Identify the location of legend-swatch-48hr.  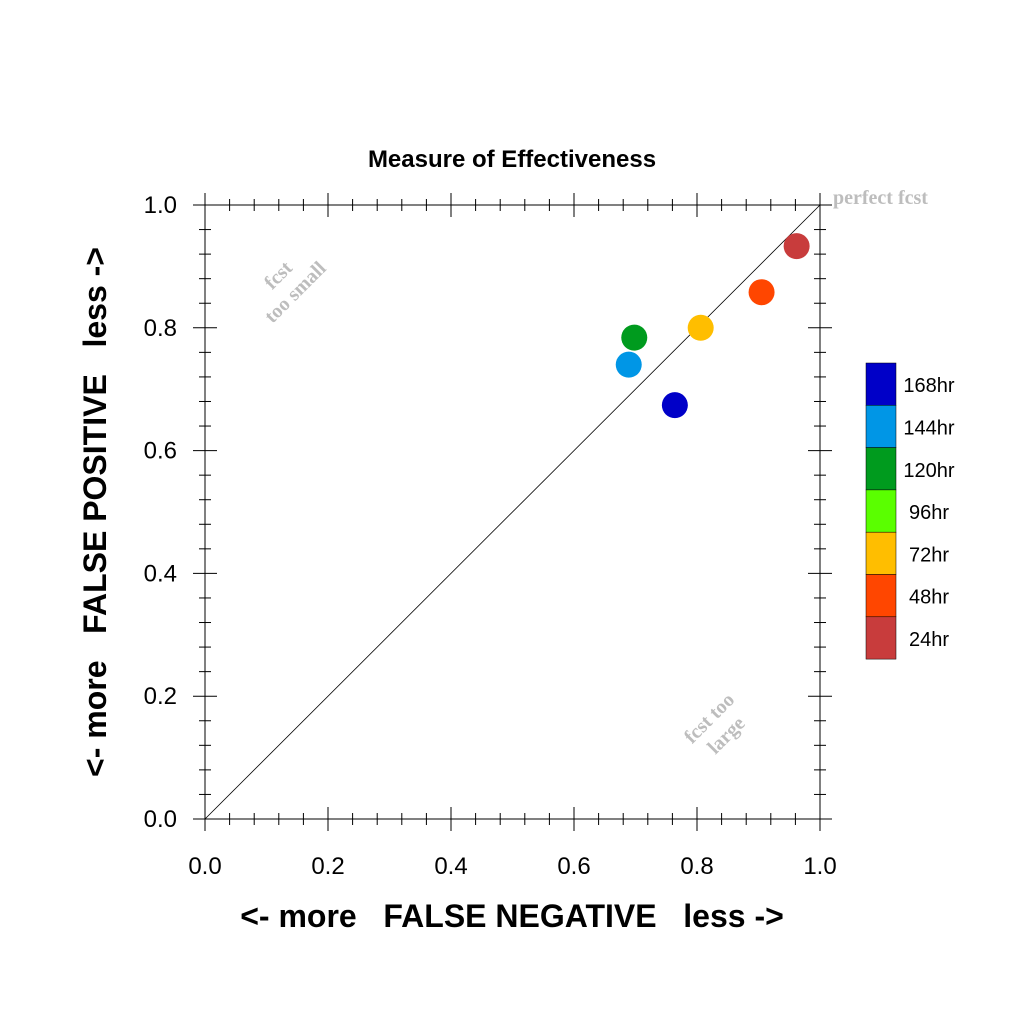
(881, 596).